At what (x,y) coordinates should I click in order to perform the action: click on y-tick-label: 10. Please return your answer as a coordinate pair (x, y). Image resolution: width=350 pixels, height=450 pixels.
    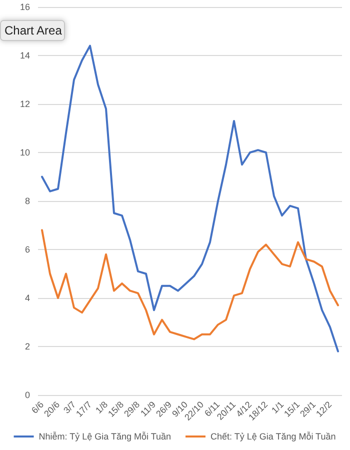
    Looking at the image, I should click on (25, 153).